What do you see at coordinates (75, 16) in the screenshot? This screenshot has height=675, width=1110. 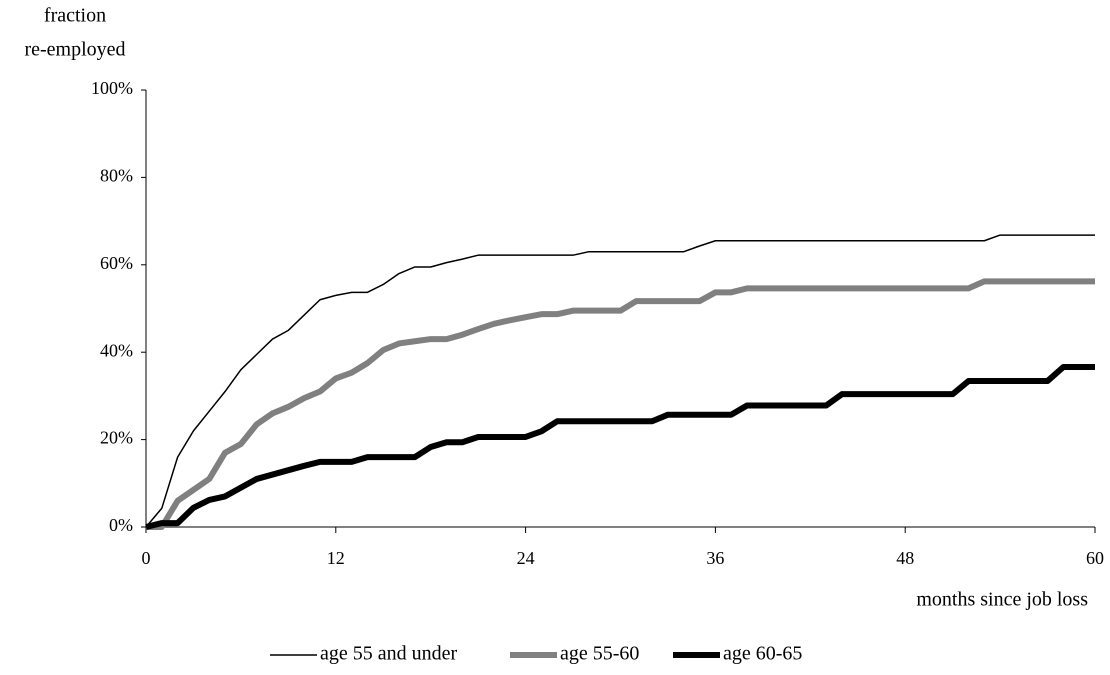 I see `y-axis-label: fraction` at bounding box center [75, 16].